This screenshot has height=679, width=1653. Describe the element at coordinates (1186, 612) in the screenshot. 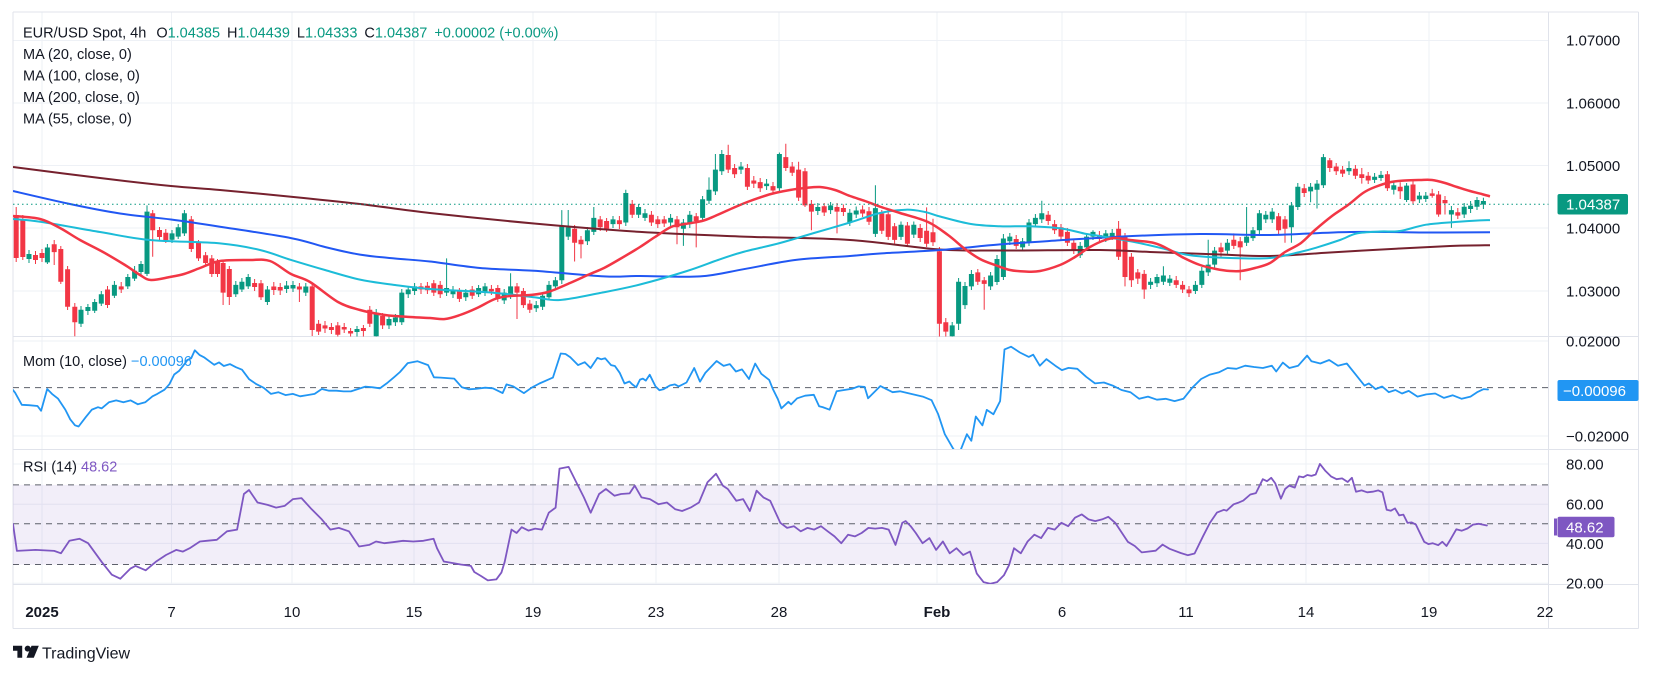

I see `svg-text: 11` at that location.